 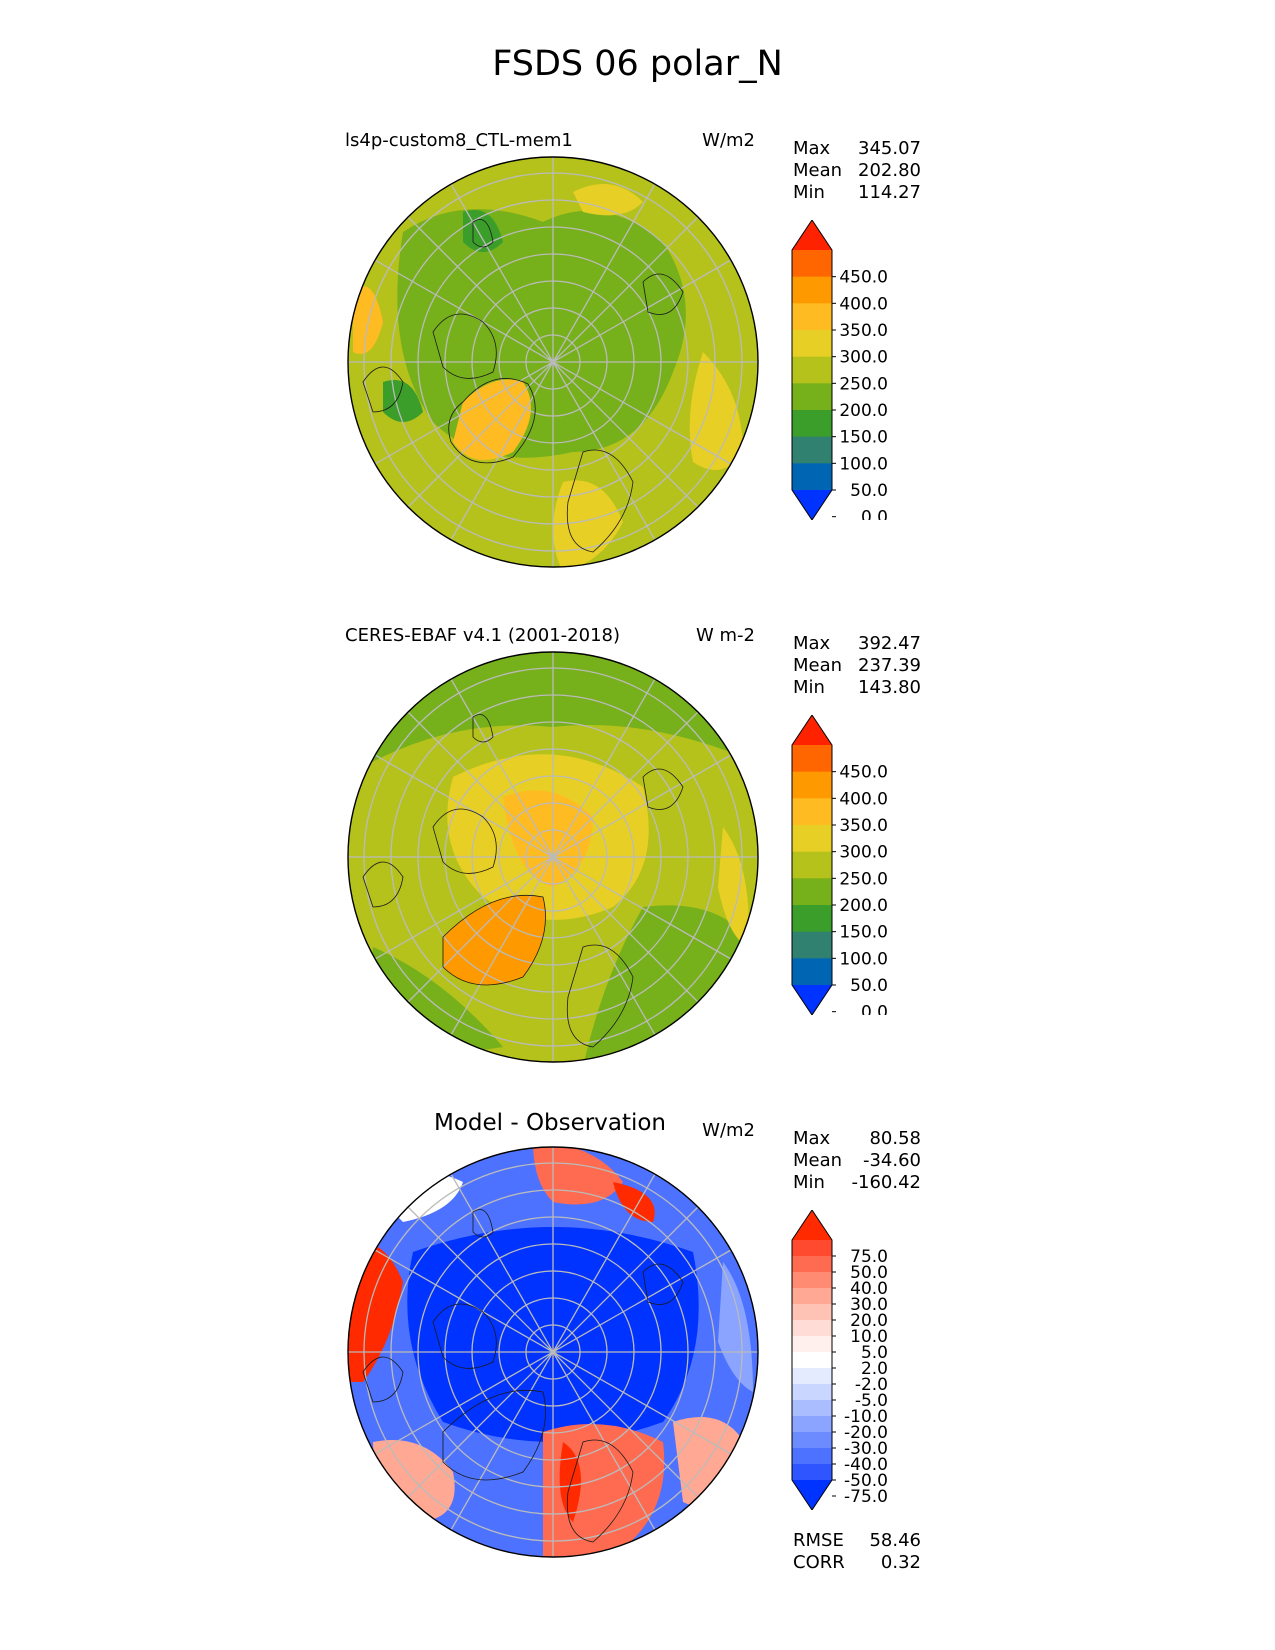 What do you see at coordinates (725, 635) in the screenshot?
I see `panel-obs-units: W m-2` at bounding box center [725, 635].